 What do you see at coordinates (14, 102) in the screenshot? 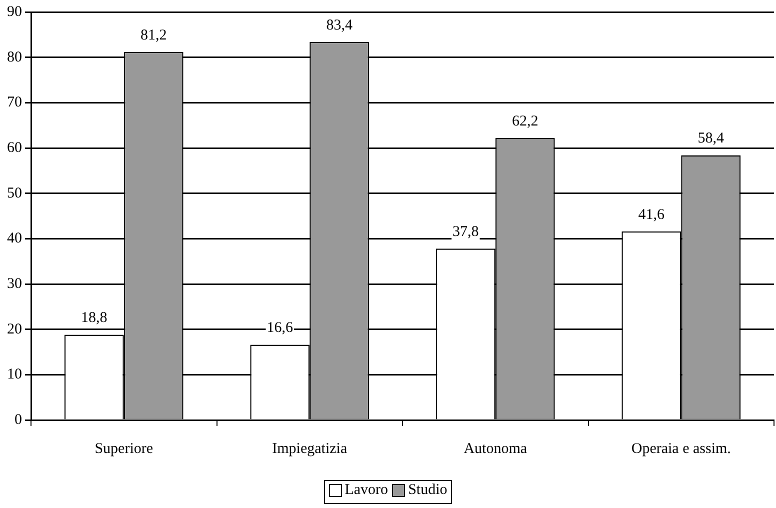
I see `y-tick-label: 70` at bounding box center [14, 102].